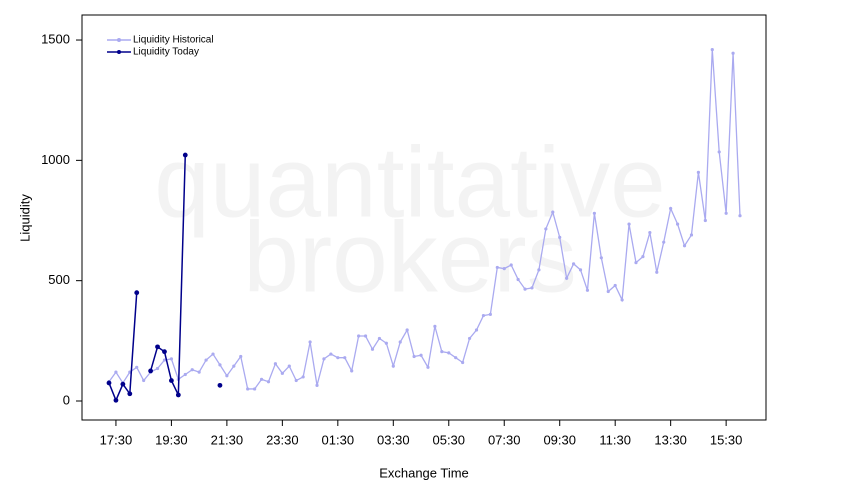  Describe the element at coordinates (171, 439) in the screenshot. I see `x-tick-label: 19:30` at that location.